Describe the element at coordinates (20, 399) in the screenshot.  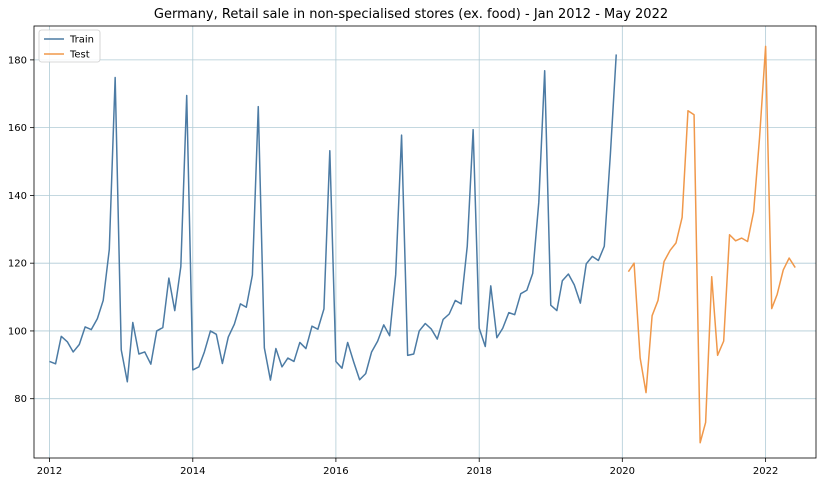
I see `y-tick-label: 80` at that location.